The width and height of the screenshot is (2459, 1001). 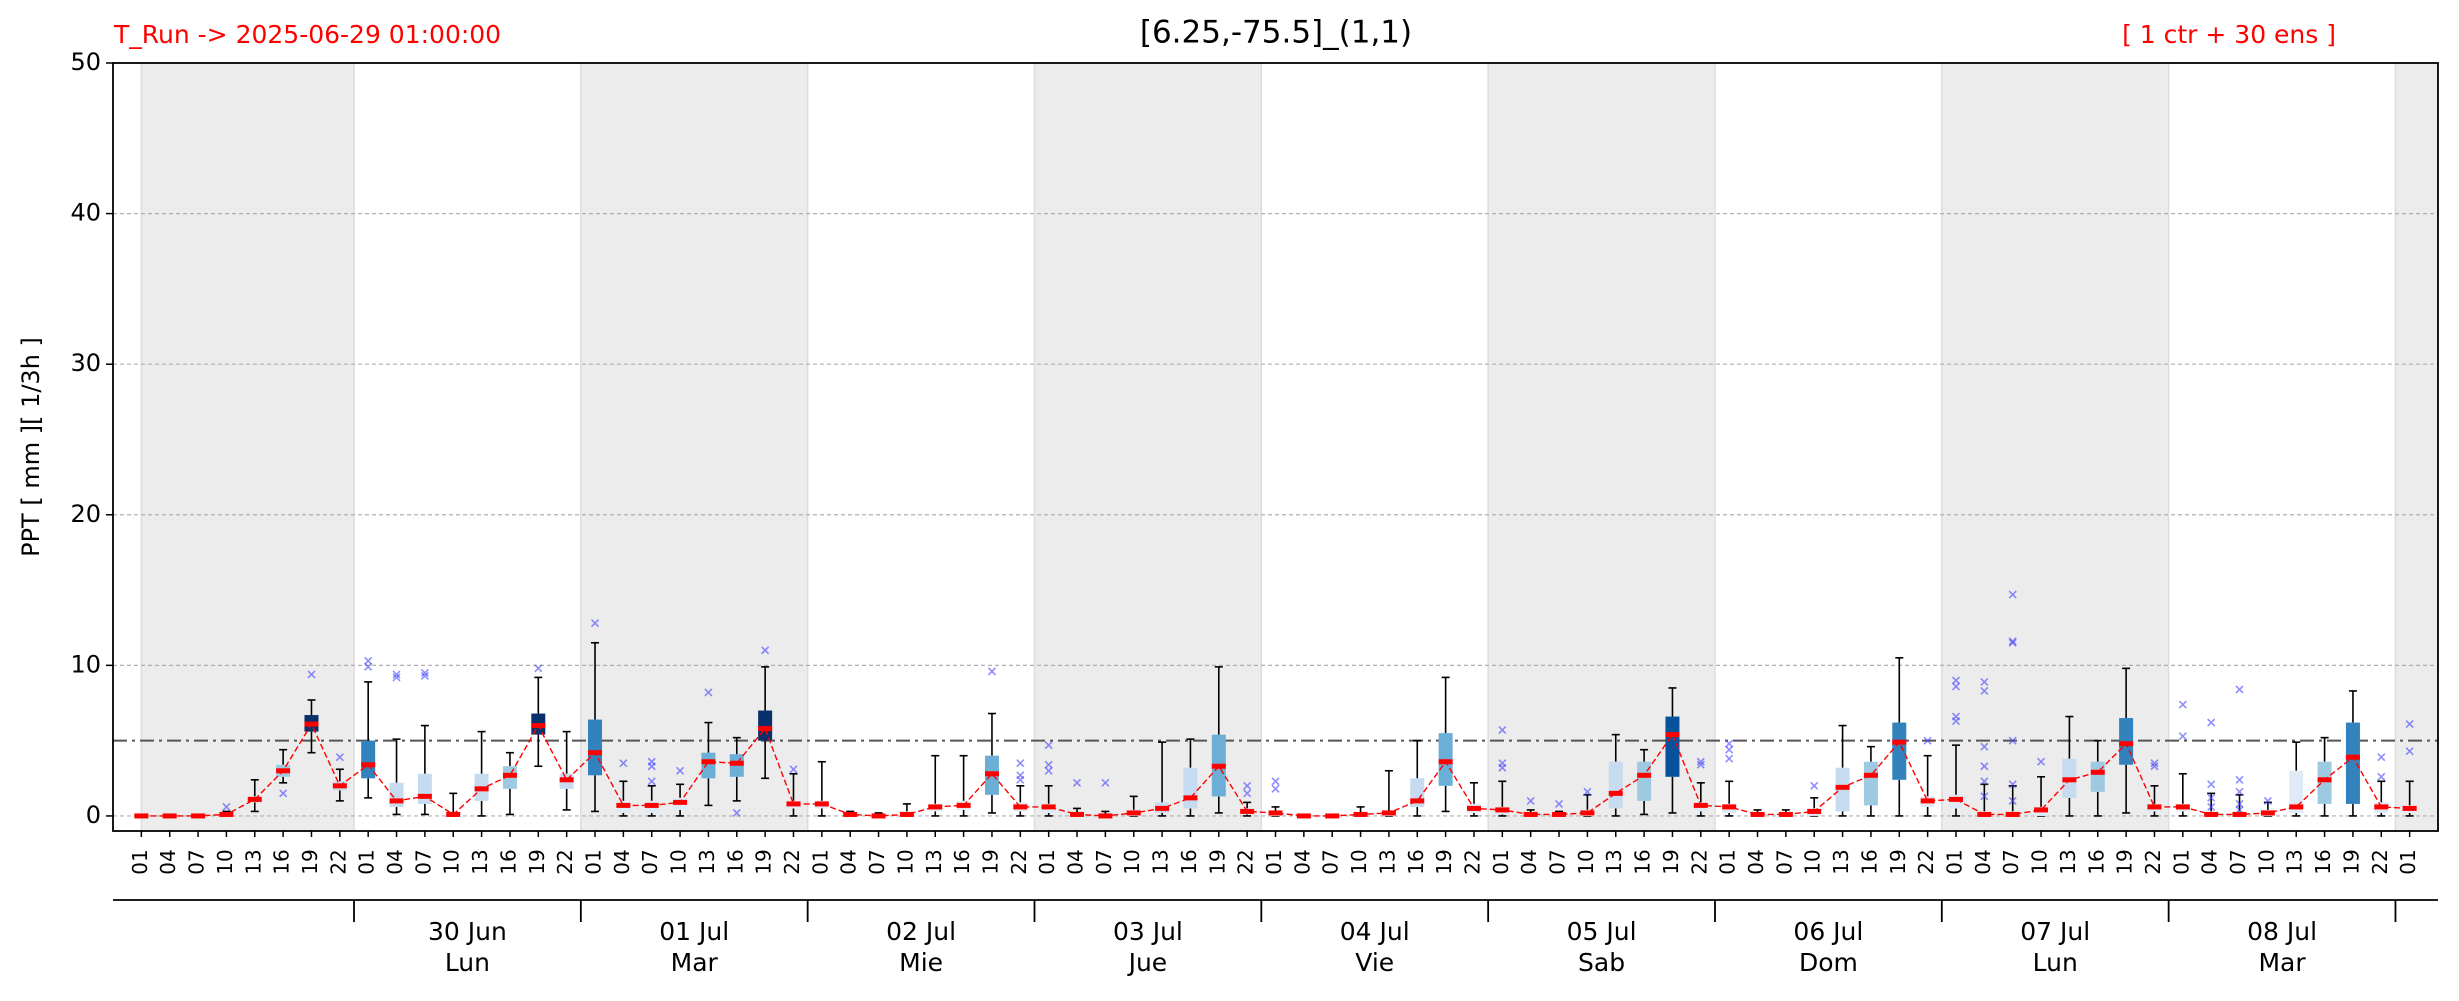 I want to click on y-tick-label: 30, so click(x=85, y=363).